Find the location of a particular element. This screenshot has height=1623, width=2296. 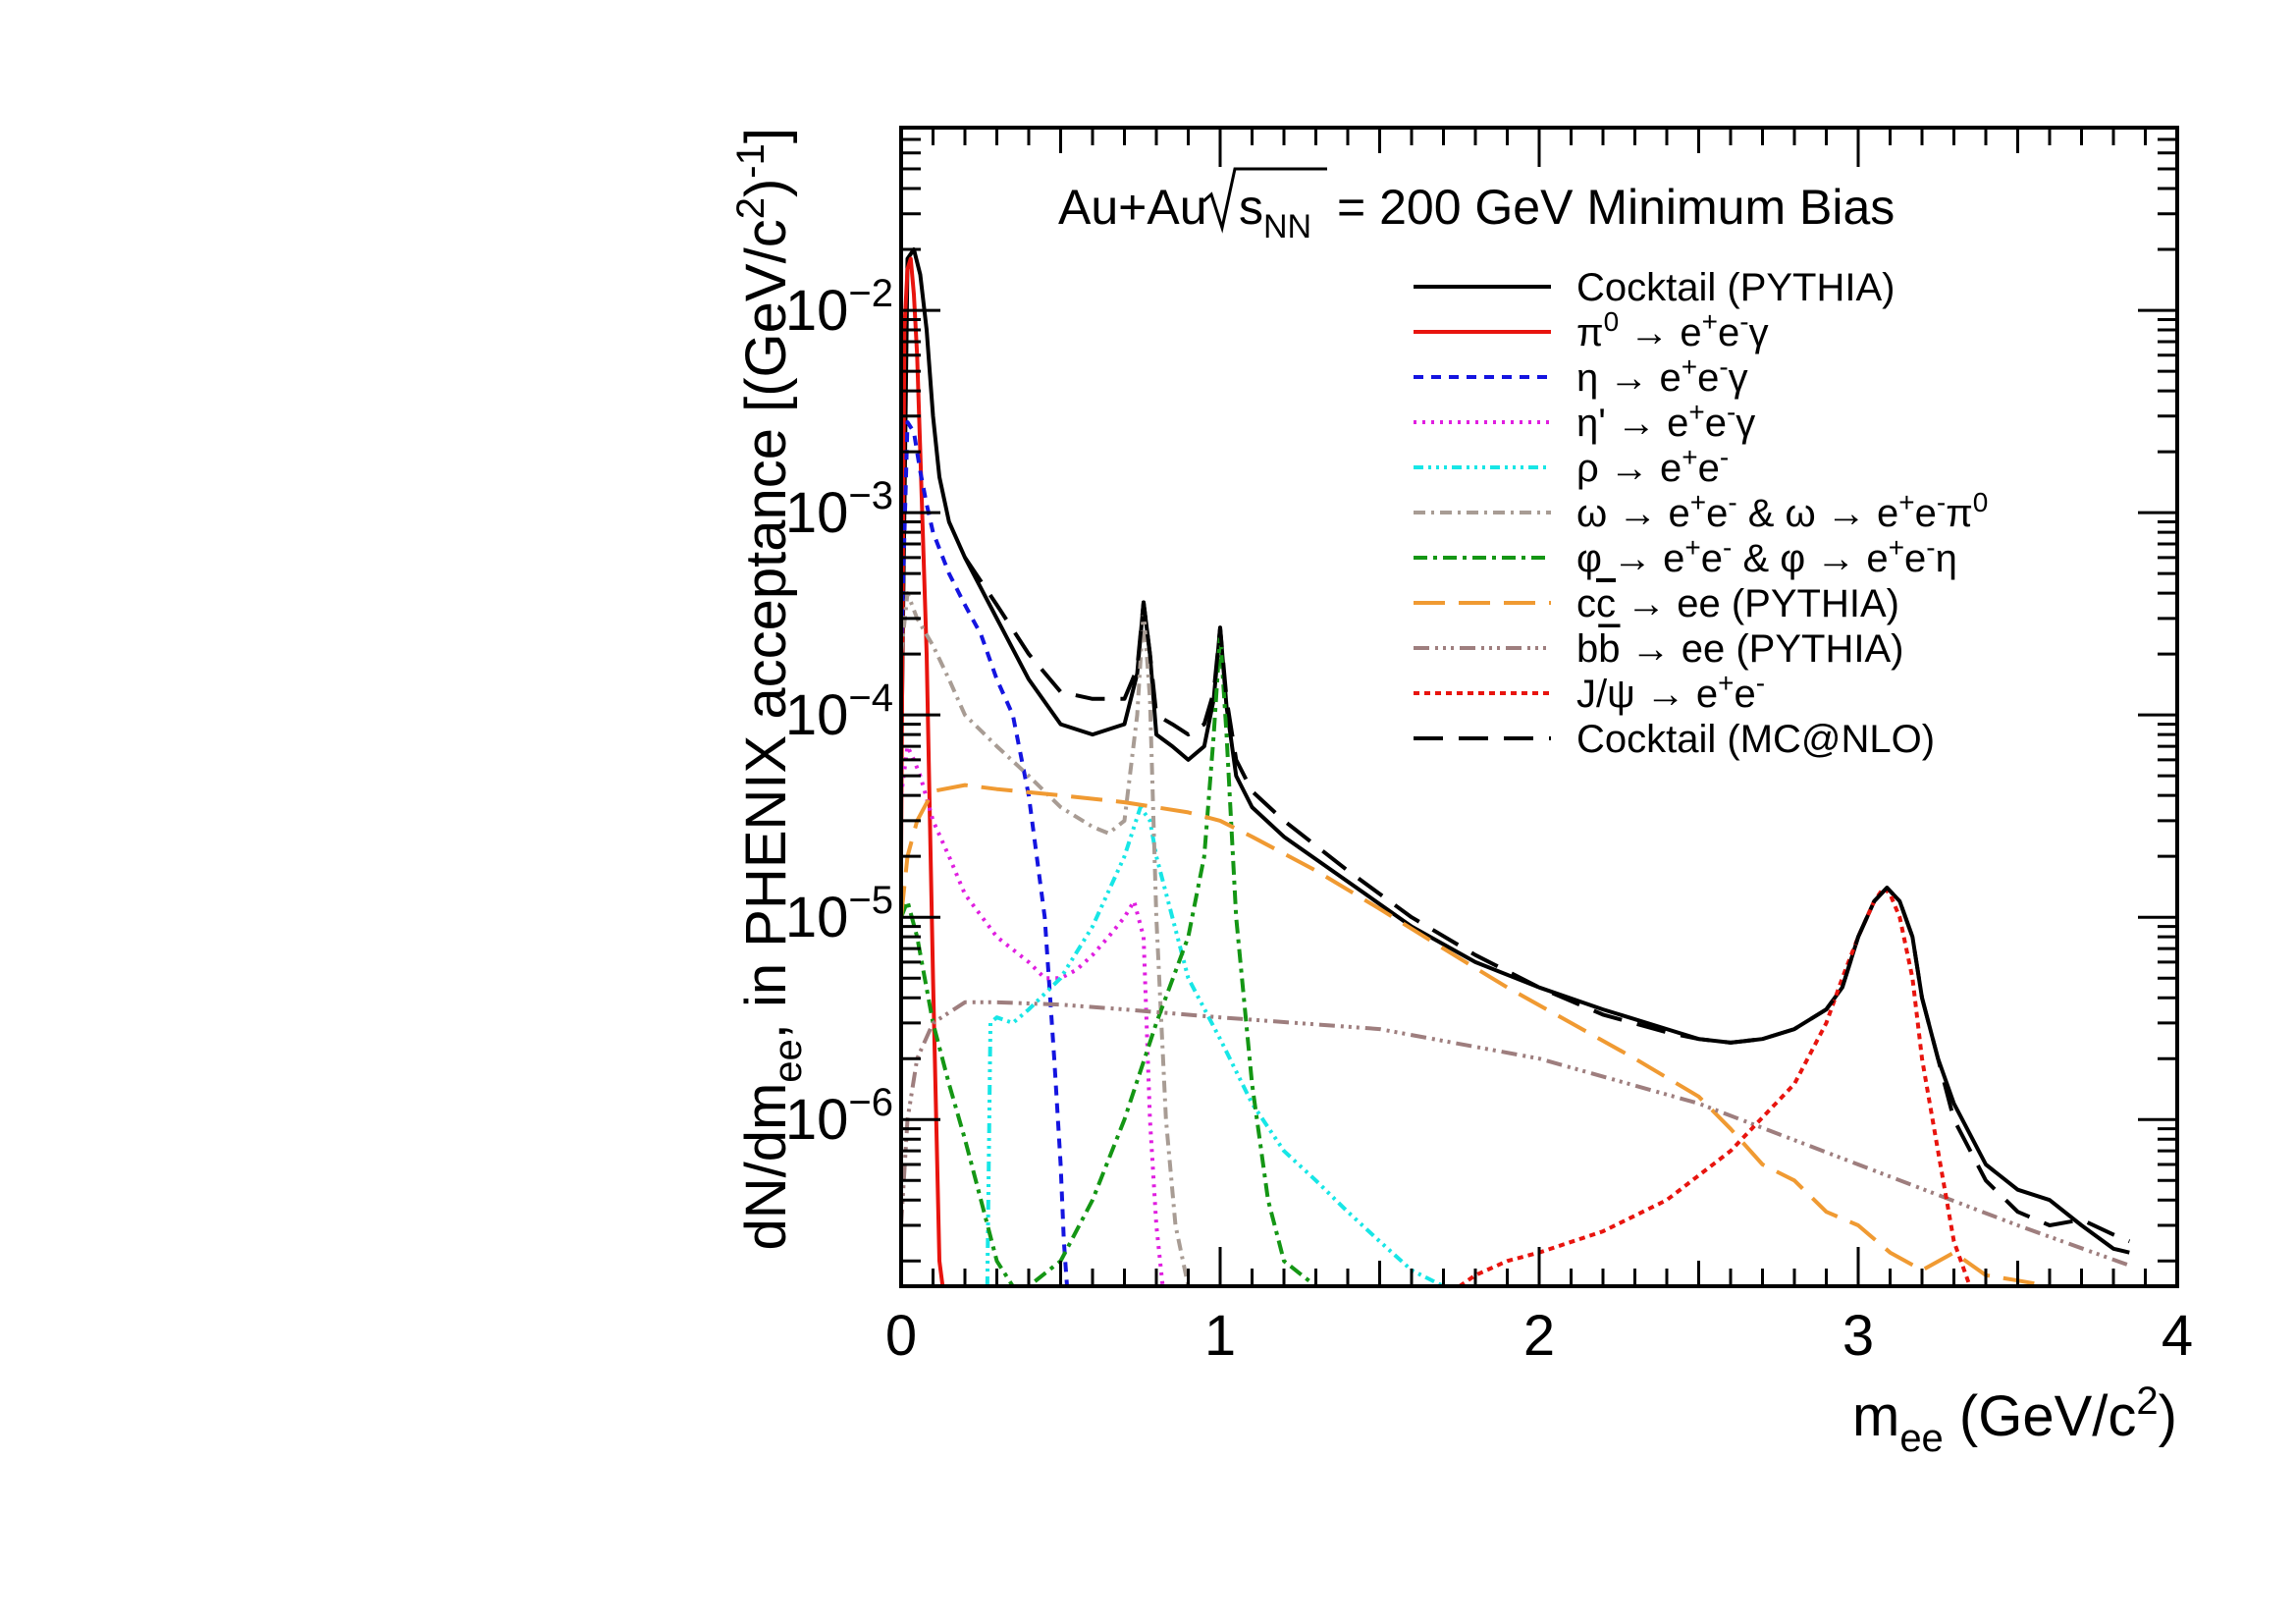

x-axis-title: mee (GeV/c2) is located at coordinates (2014, 1420).